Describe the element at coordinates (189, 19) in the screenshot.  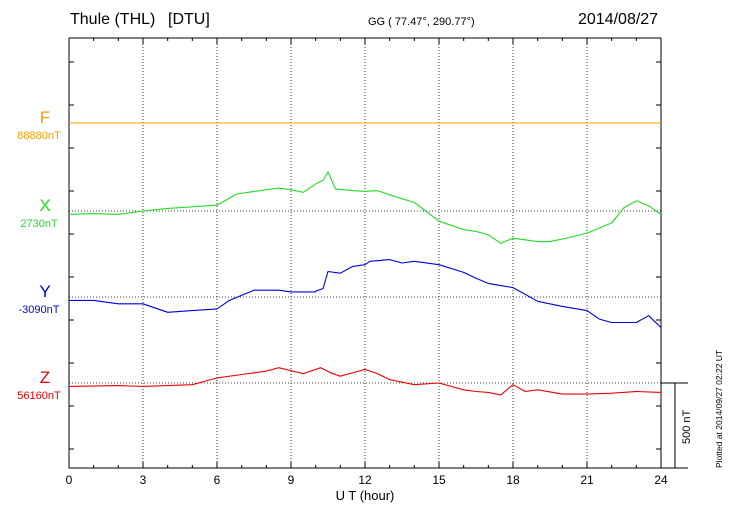
I see `data-source: [DTU]` at that location.